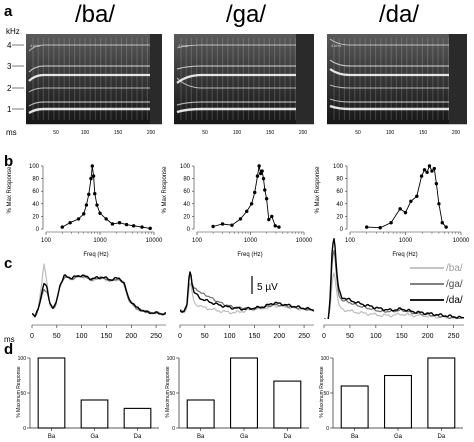  I want to click on waveform-ga: 0 50 100 150 200 250, so click(246, 305).